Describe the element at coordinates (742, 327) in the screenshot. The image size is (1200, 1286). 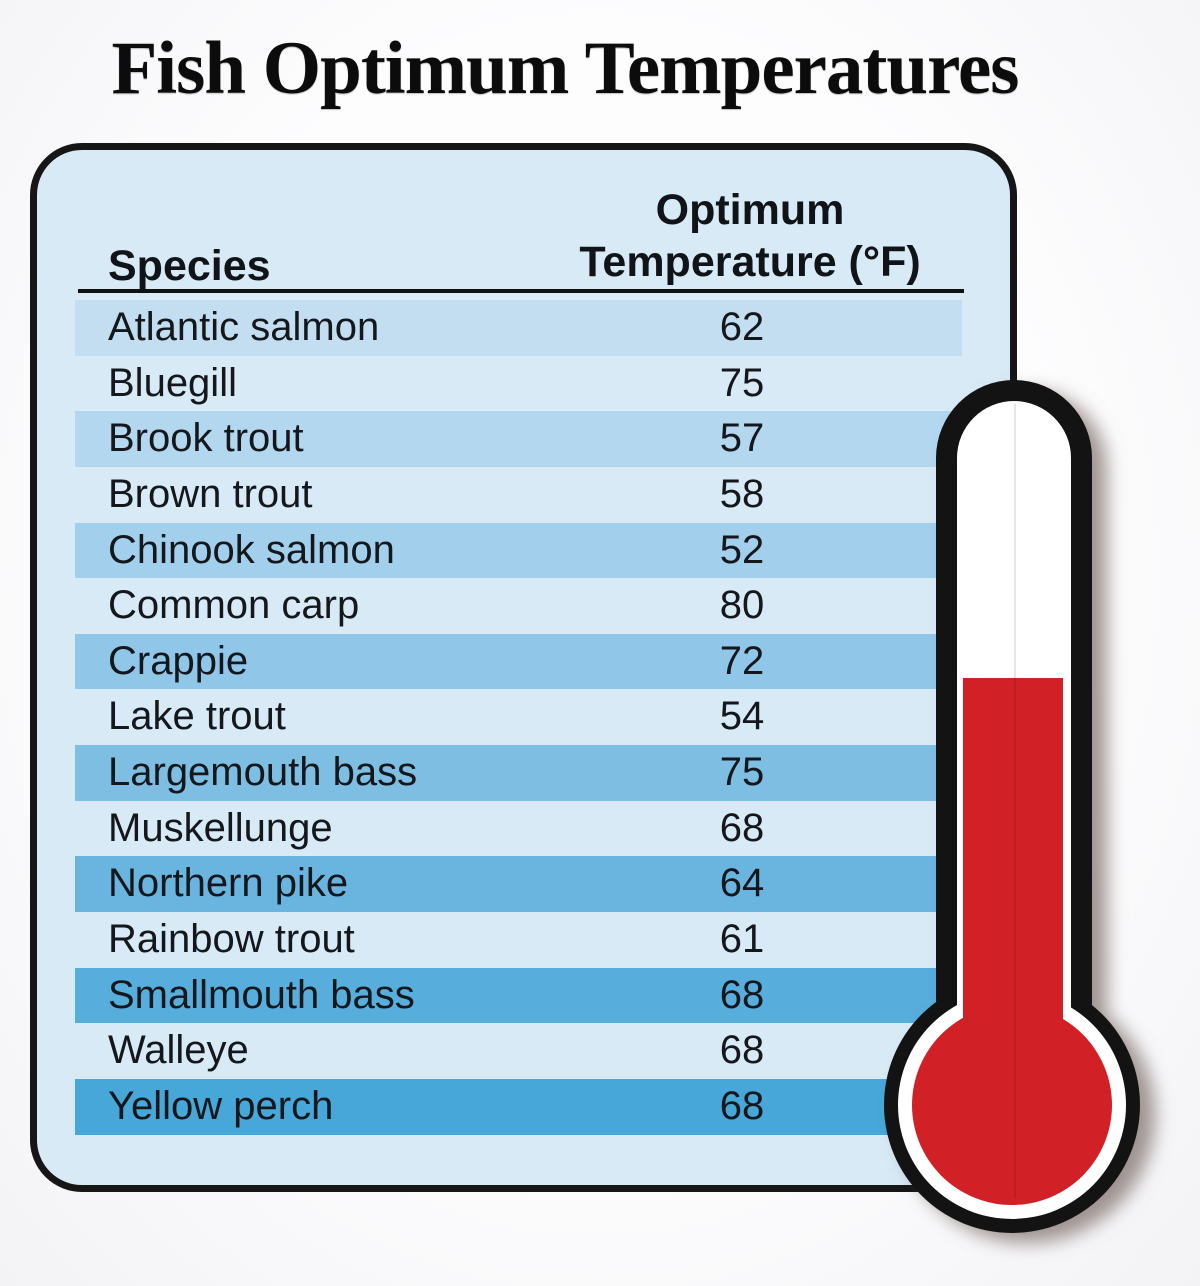
I see `temperature-cell: 62` at that location.